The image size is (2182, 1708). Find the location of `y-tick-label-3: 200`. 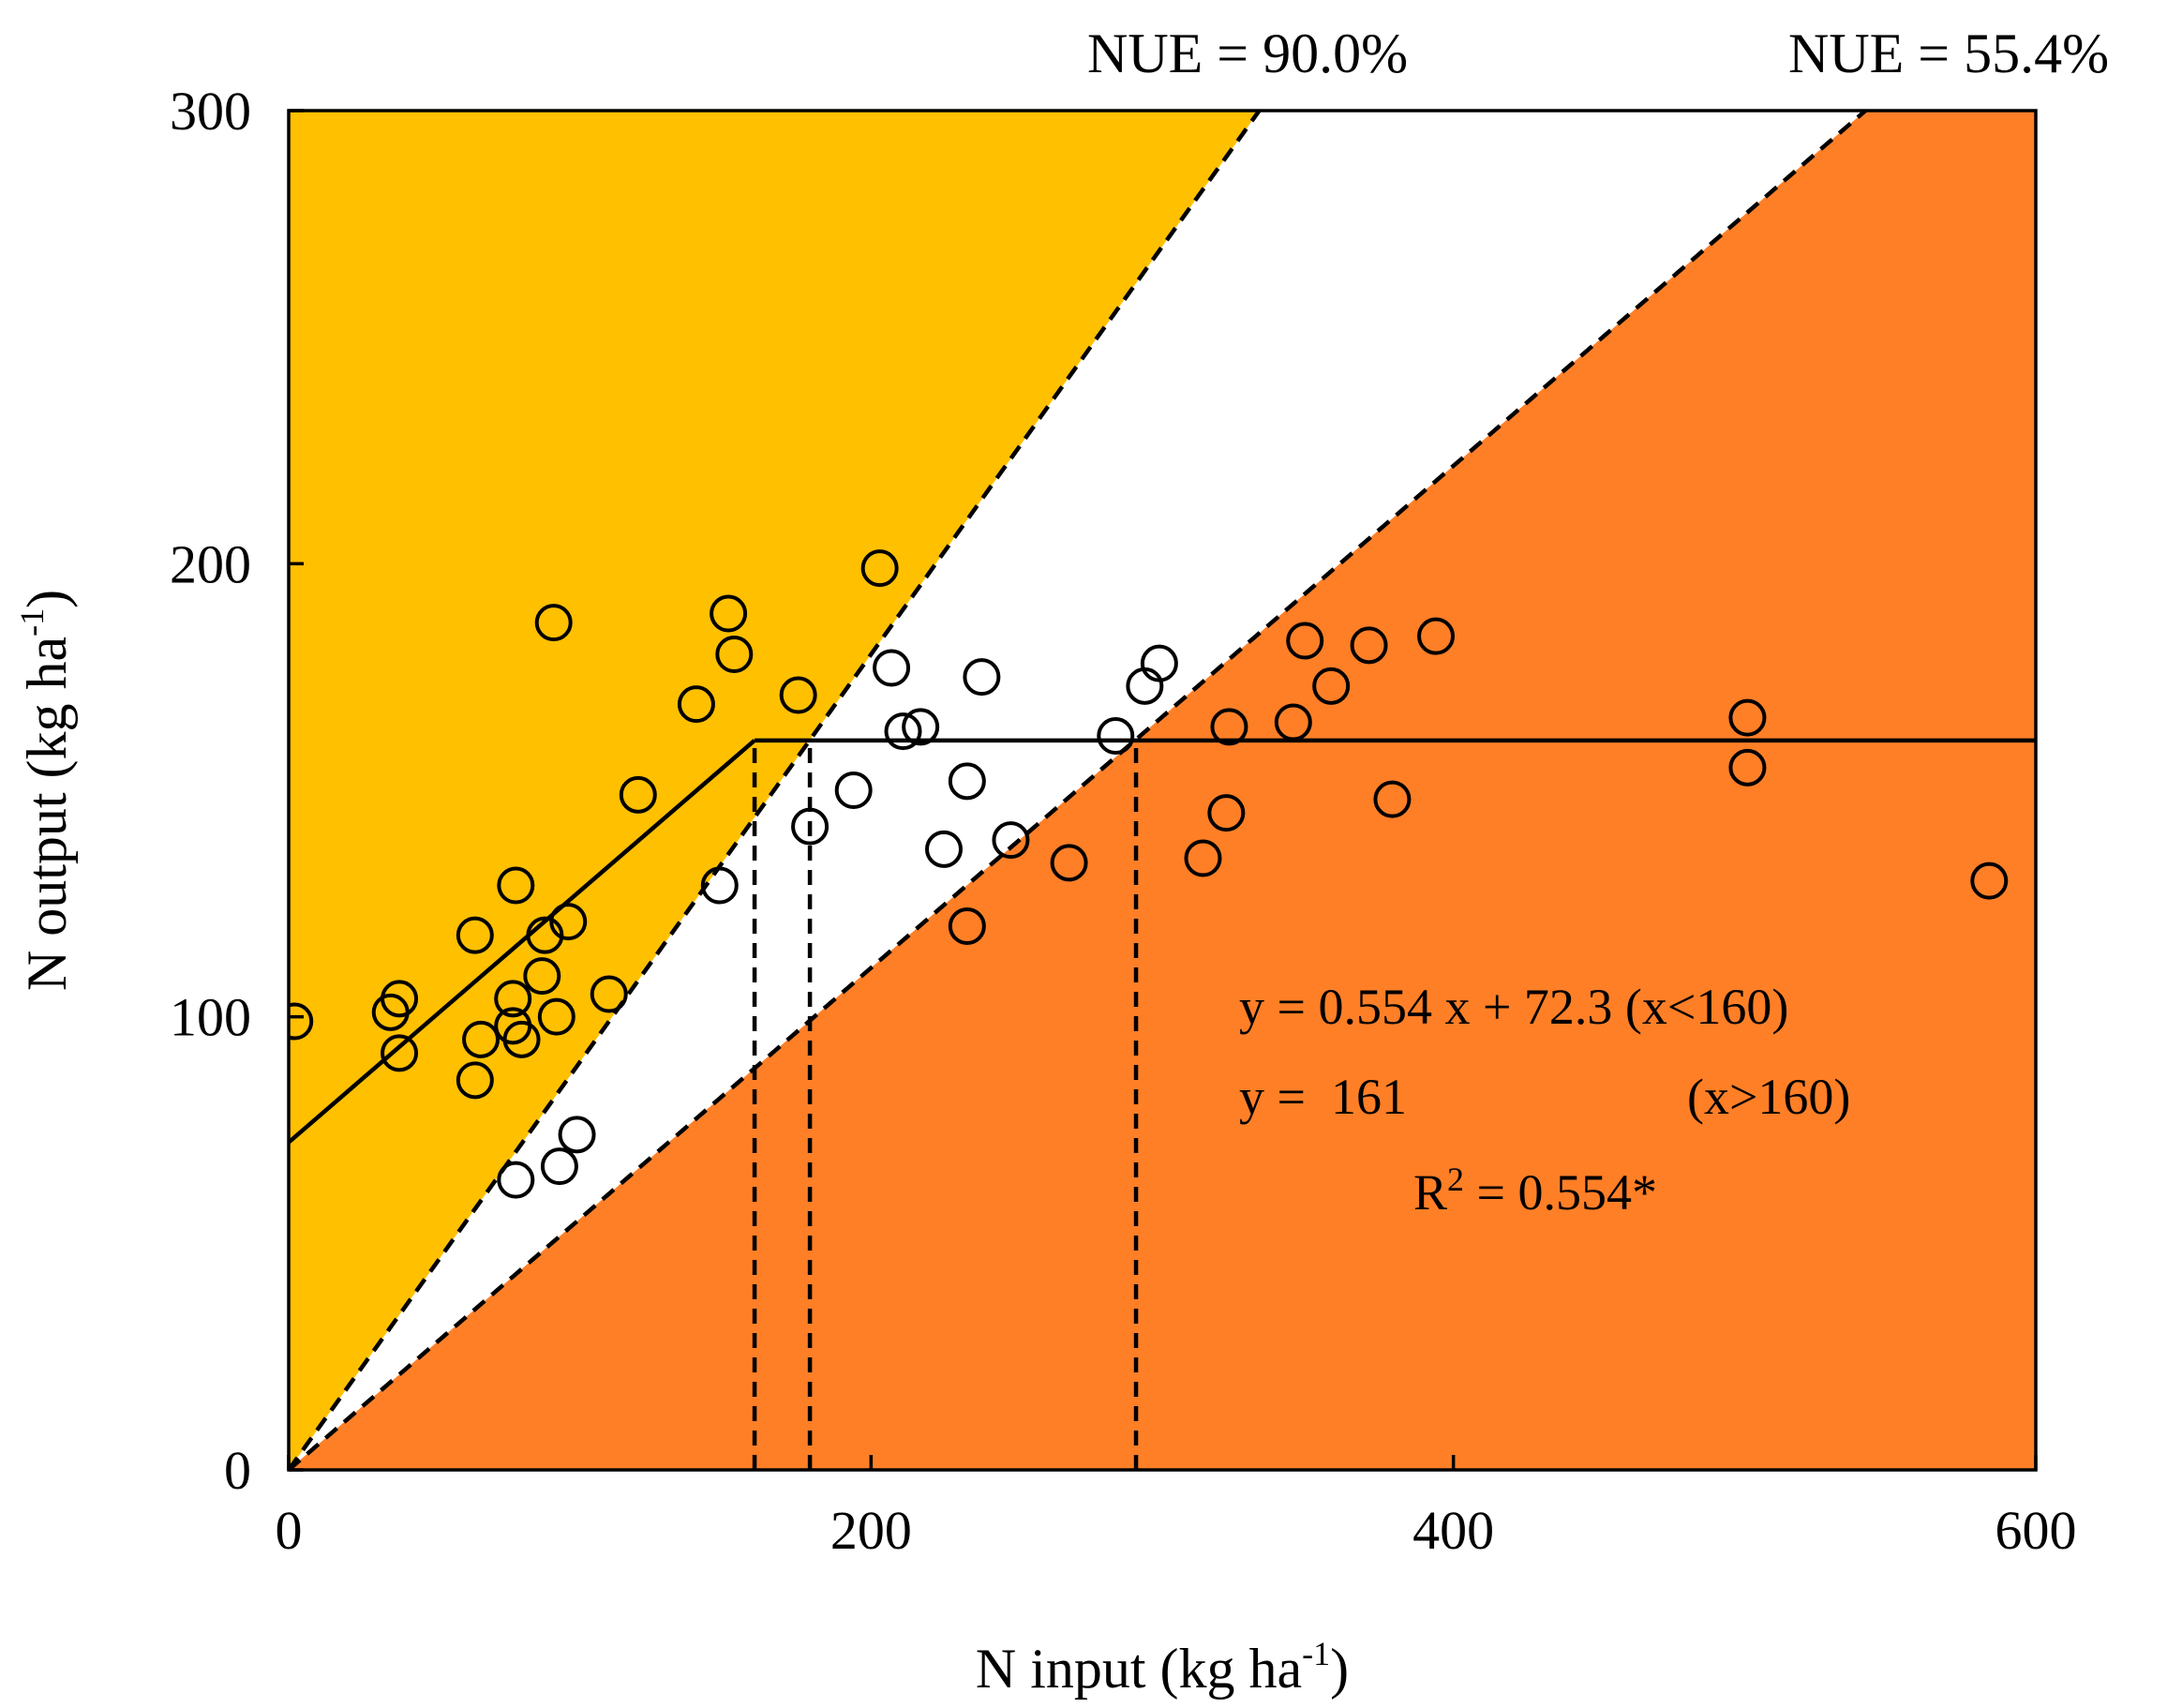

y-tick-label-3: 200 is located at coordinates (211, 563).